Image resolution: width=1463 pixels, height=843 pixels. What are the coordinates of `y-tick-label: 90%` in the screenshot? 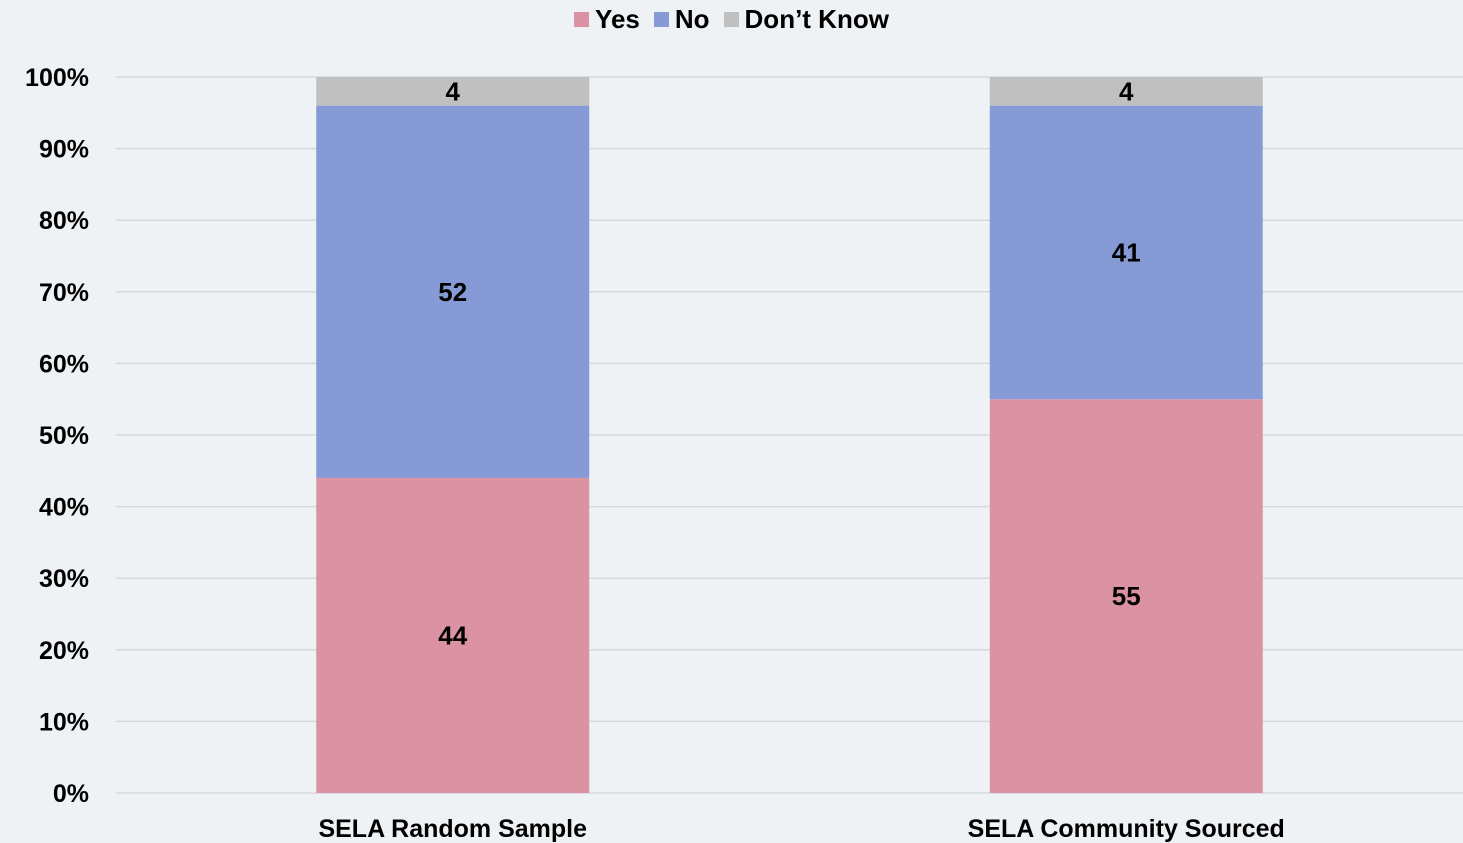 It's located at (64, 150).